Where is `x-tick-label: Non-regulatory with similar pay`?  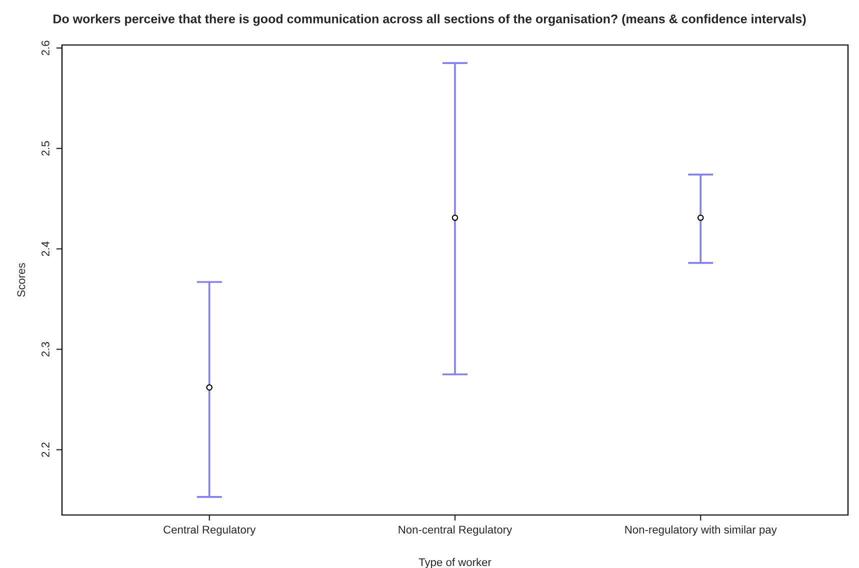 x-tick-label: Non-regulatory with similar pay is located at coordinates (701, 530).